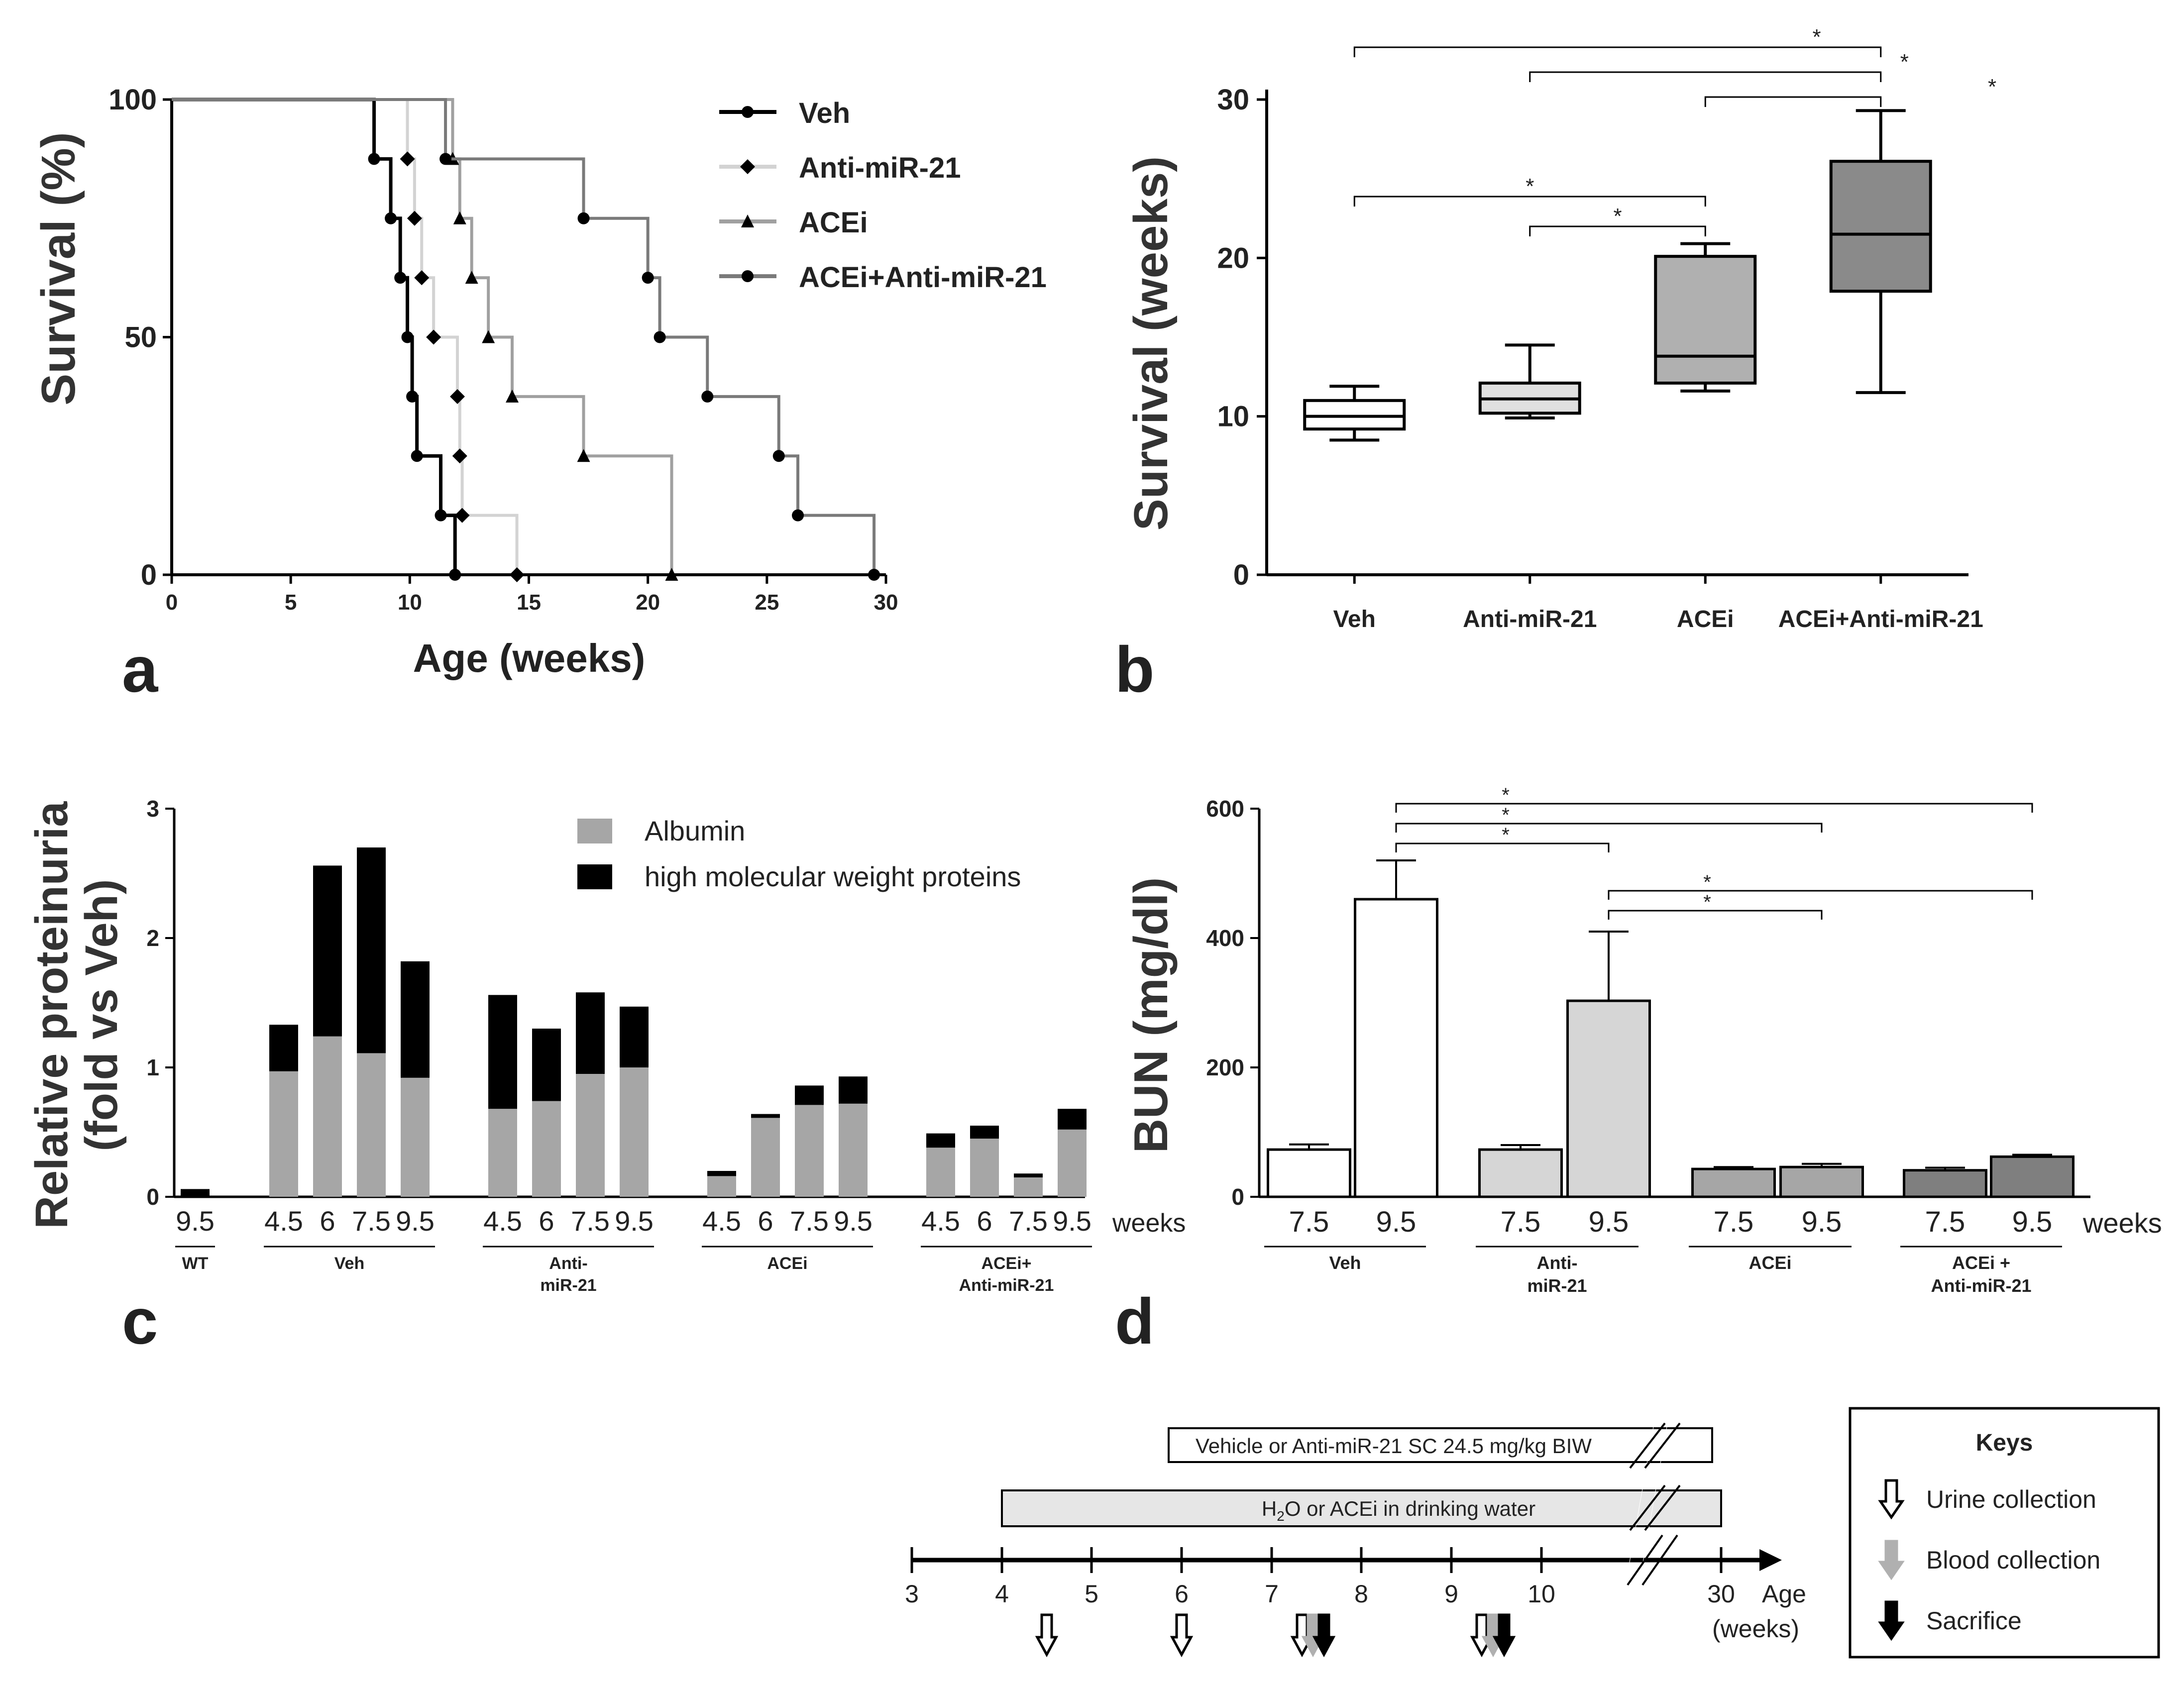 This screenshot has height=1682, width=2184. What do you see at coordinates (1272, 1594) in the screenshot?
I see `timeline-tick-label: 7` at bounding box center [1272, 1594].